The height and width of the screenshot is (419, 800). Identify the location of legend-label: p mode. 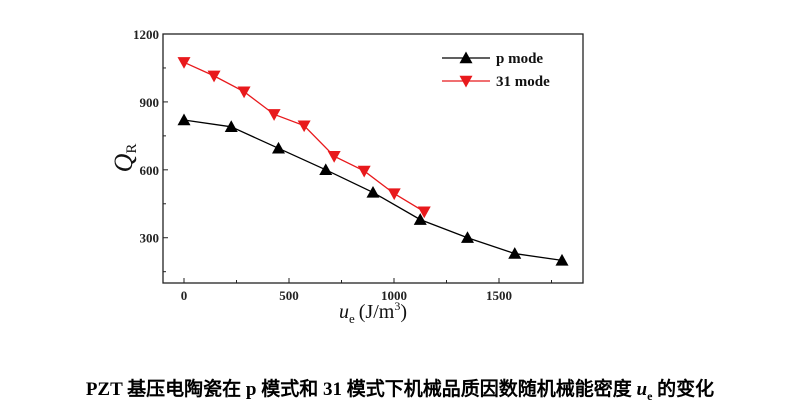
(519, 59).